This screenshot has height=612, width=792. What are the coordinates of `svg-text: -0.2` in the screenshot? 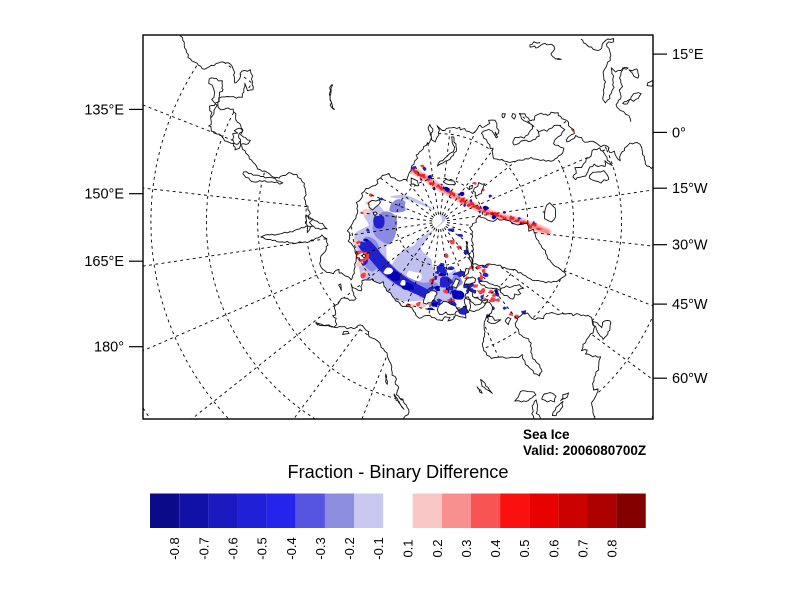 It's located at (349, 548).